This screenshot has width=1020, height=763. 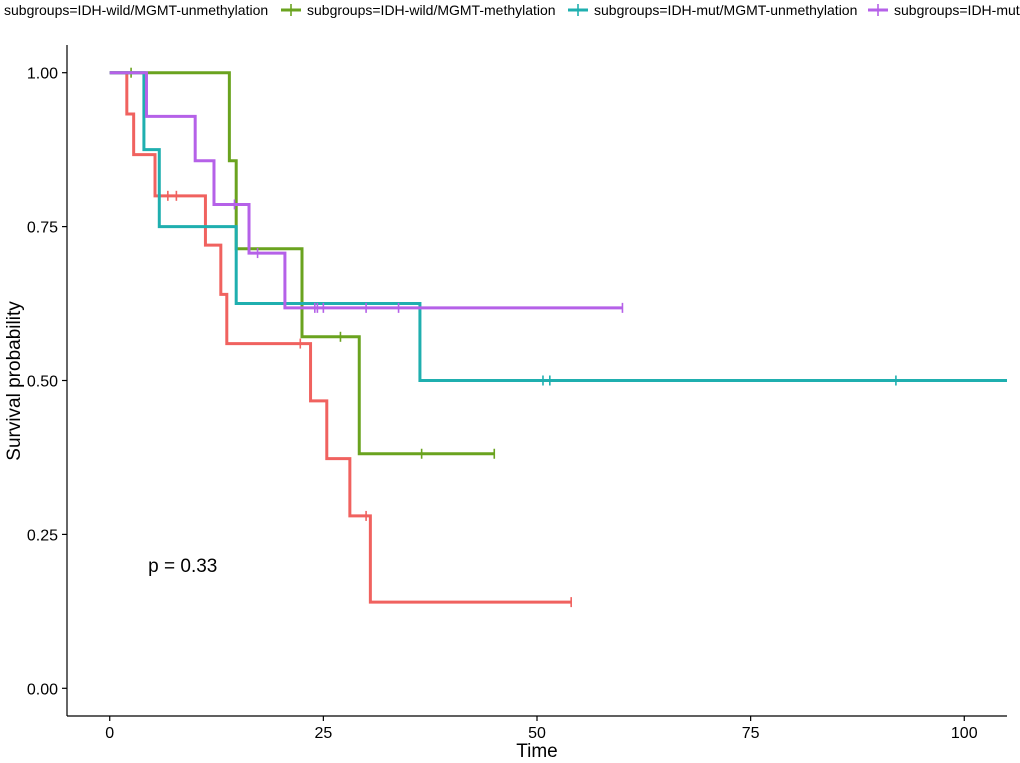 What do you see at coordinates (323, 733) in the screenshot?
I see `x-tick-label: 25` at bounding box center [323, 733].